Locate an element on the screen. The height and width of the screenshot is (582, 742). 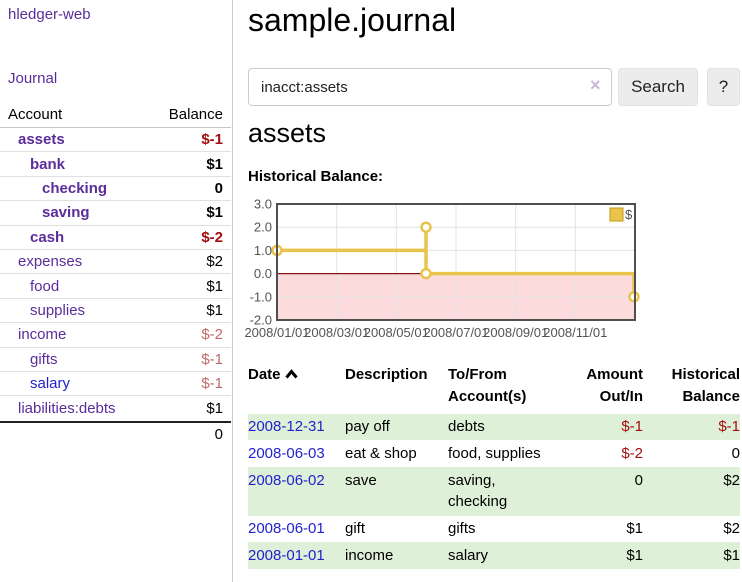
account-row: checking 0 is located at coordinates (115, 189).